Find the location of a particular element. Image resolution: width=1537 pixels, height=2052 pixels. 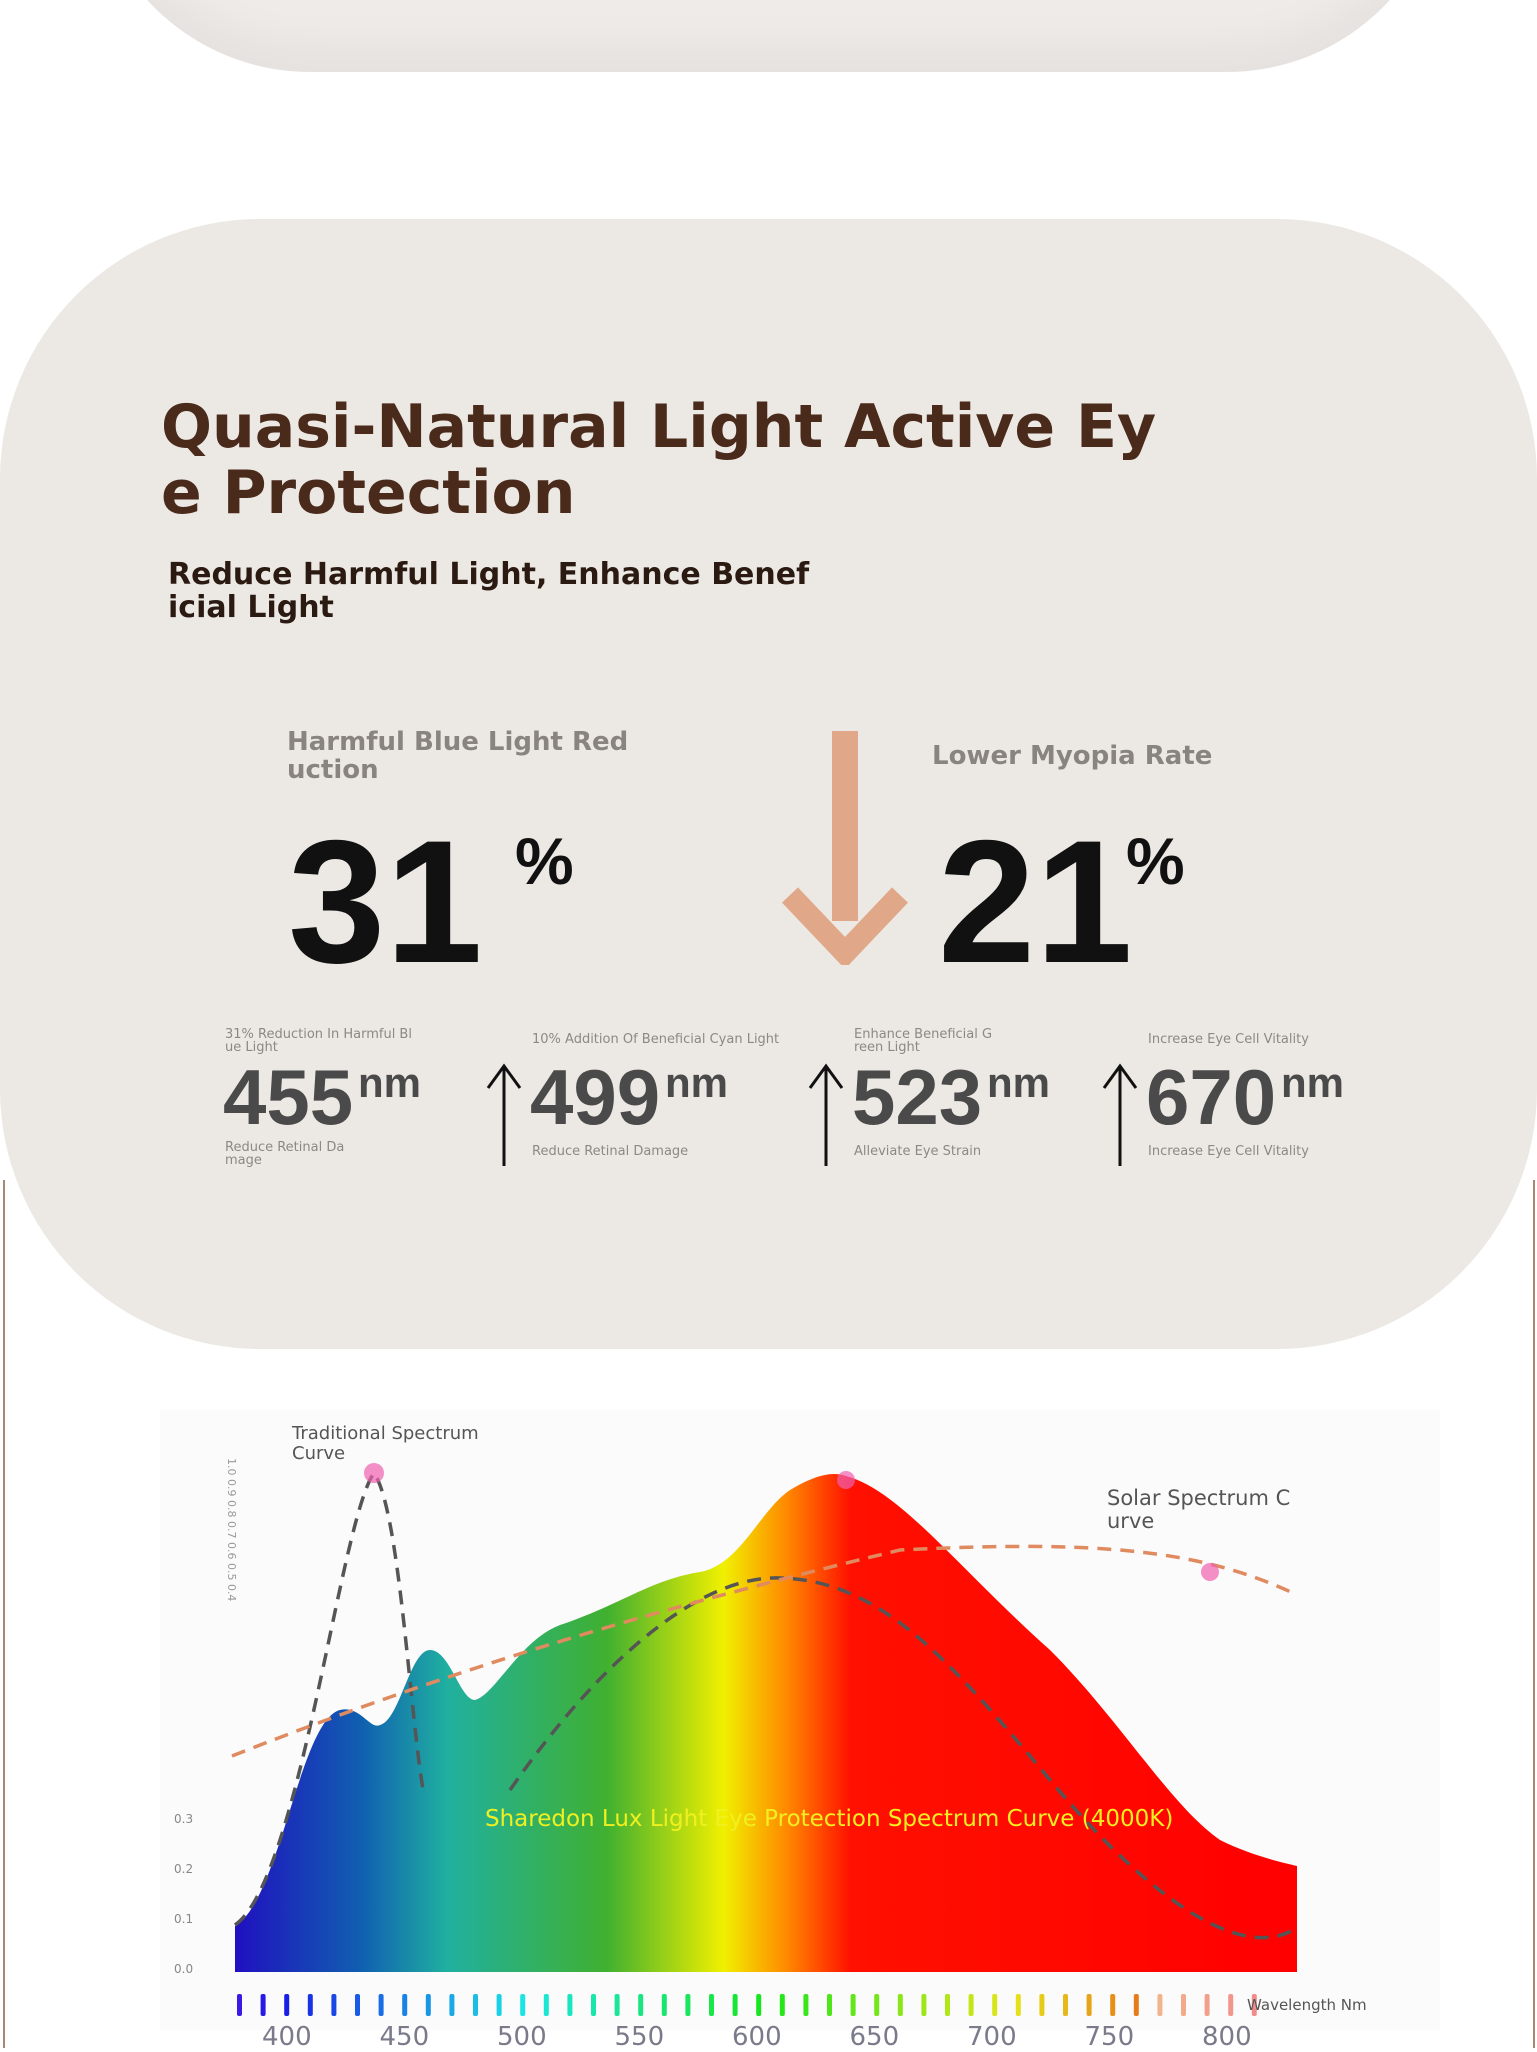

curve-label: urve is located at coordinates (1131, 1521).